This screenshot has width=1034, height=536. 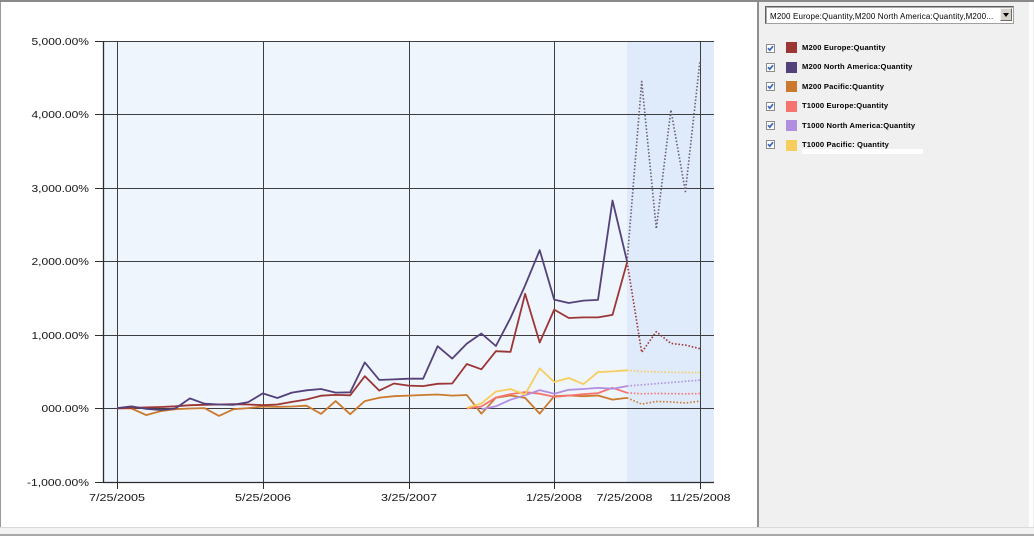 I want to click on svg-text: 3/25/2007, so click(x=409, y=498).